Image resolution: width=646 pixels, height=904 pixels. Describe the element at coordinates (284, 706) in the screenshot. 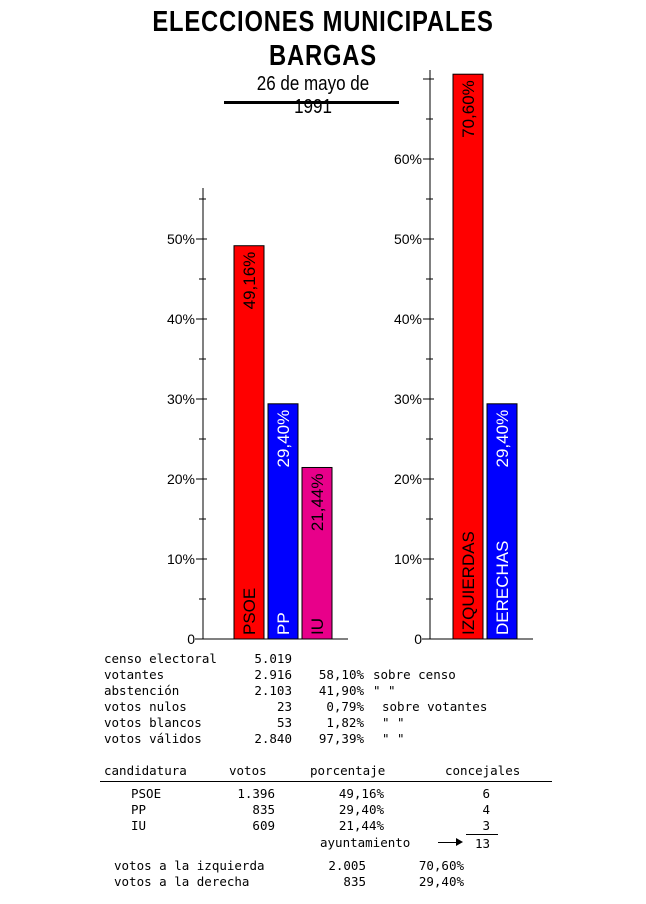

I see `stat-value: 23` at that location.